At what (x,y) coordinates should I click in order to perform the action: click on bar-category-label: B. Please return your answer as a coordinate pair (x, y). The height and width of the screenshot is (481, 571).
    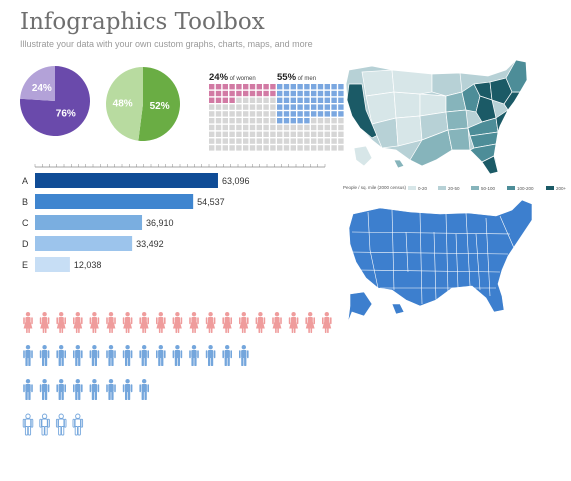
    Looking at the image, I should click on (25, 202).